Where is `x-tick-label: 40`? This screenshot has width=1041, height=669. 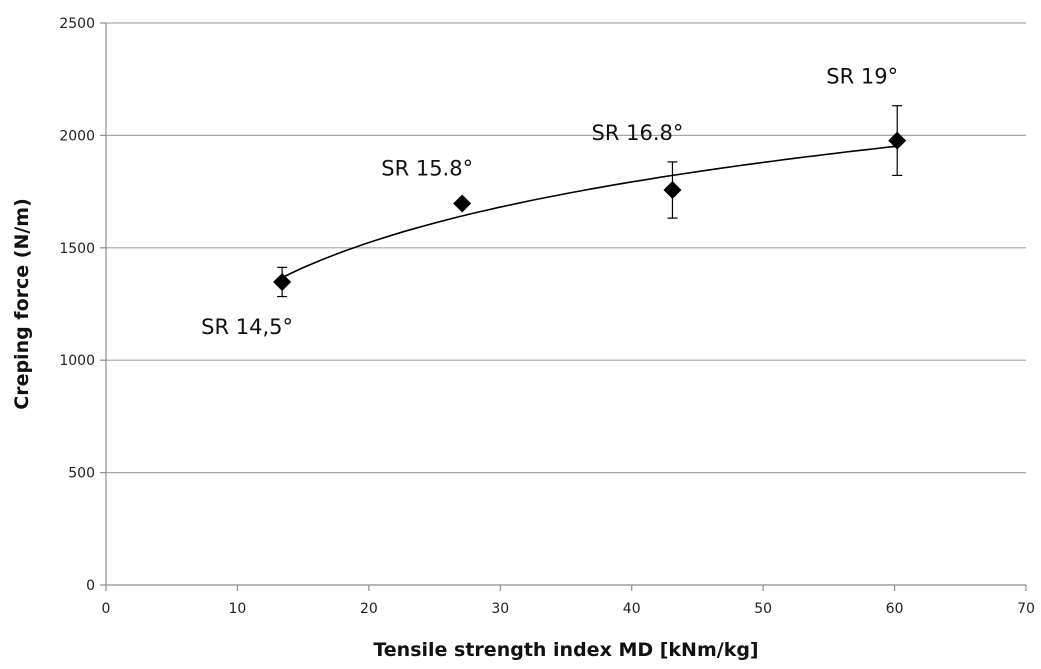
x-tick-label: 40 is located at coordinates (632, 609).